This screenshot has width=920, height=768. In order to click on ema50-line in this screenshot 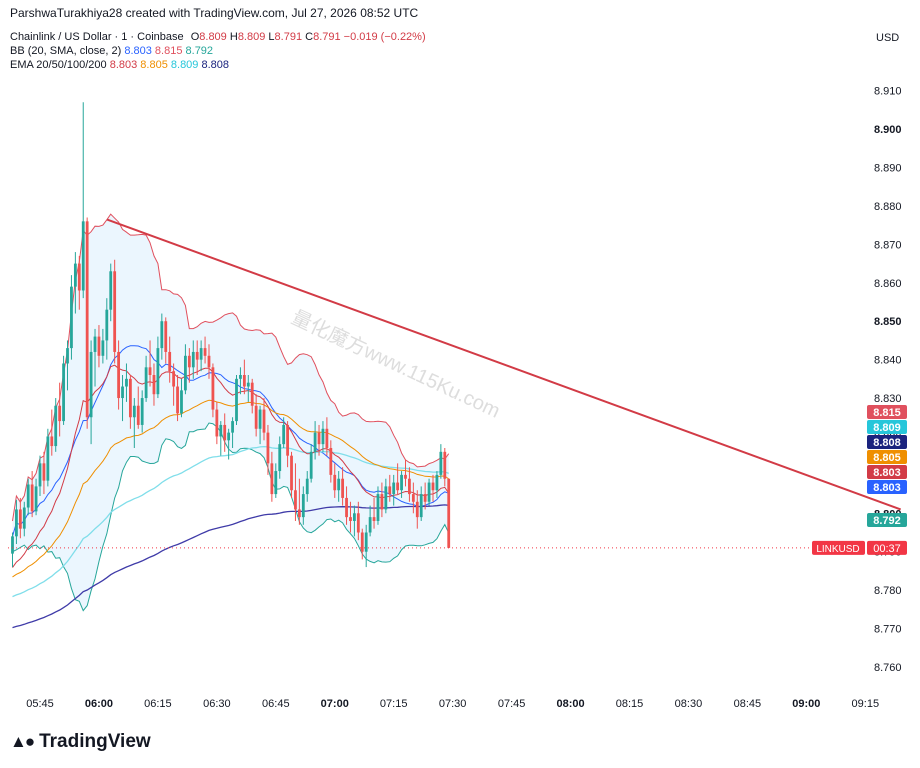, I will do `click(230, 488)`.